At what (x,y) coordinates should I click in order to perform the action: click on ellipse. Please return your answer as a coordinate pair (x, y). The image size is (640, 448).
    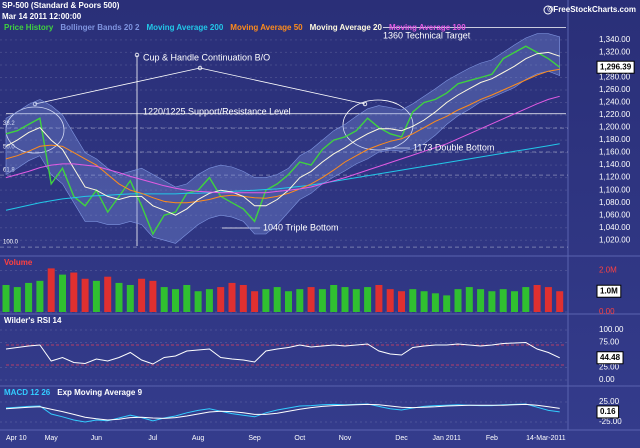
    Looking at the image, I should click on (378, 125).